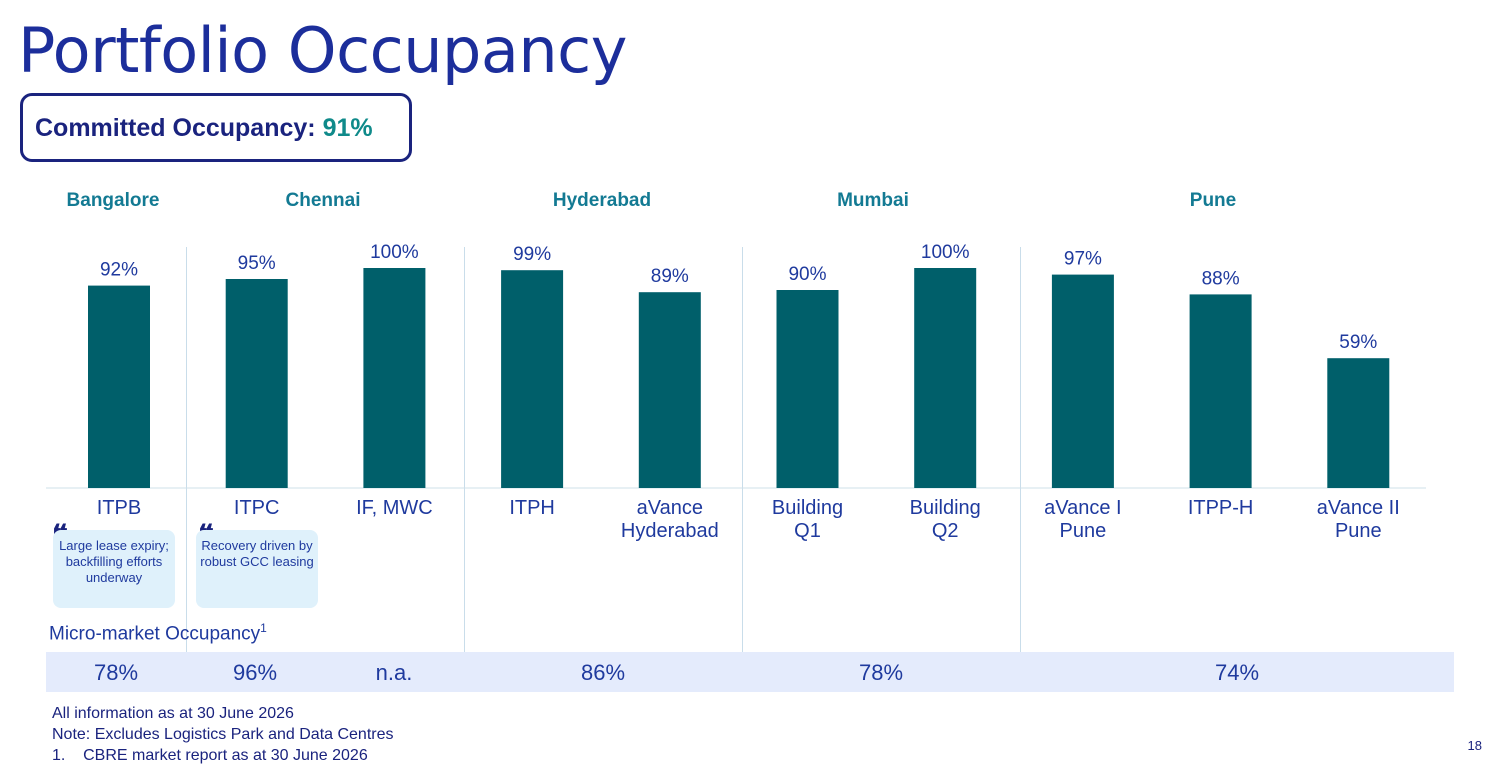 The image size is (1504, 772). Describe the element at coordinates (1020, 468) in the screenshot. I see `divider-mumbai-pune` at that location.